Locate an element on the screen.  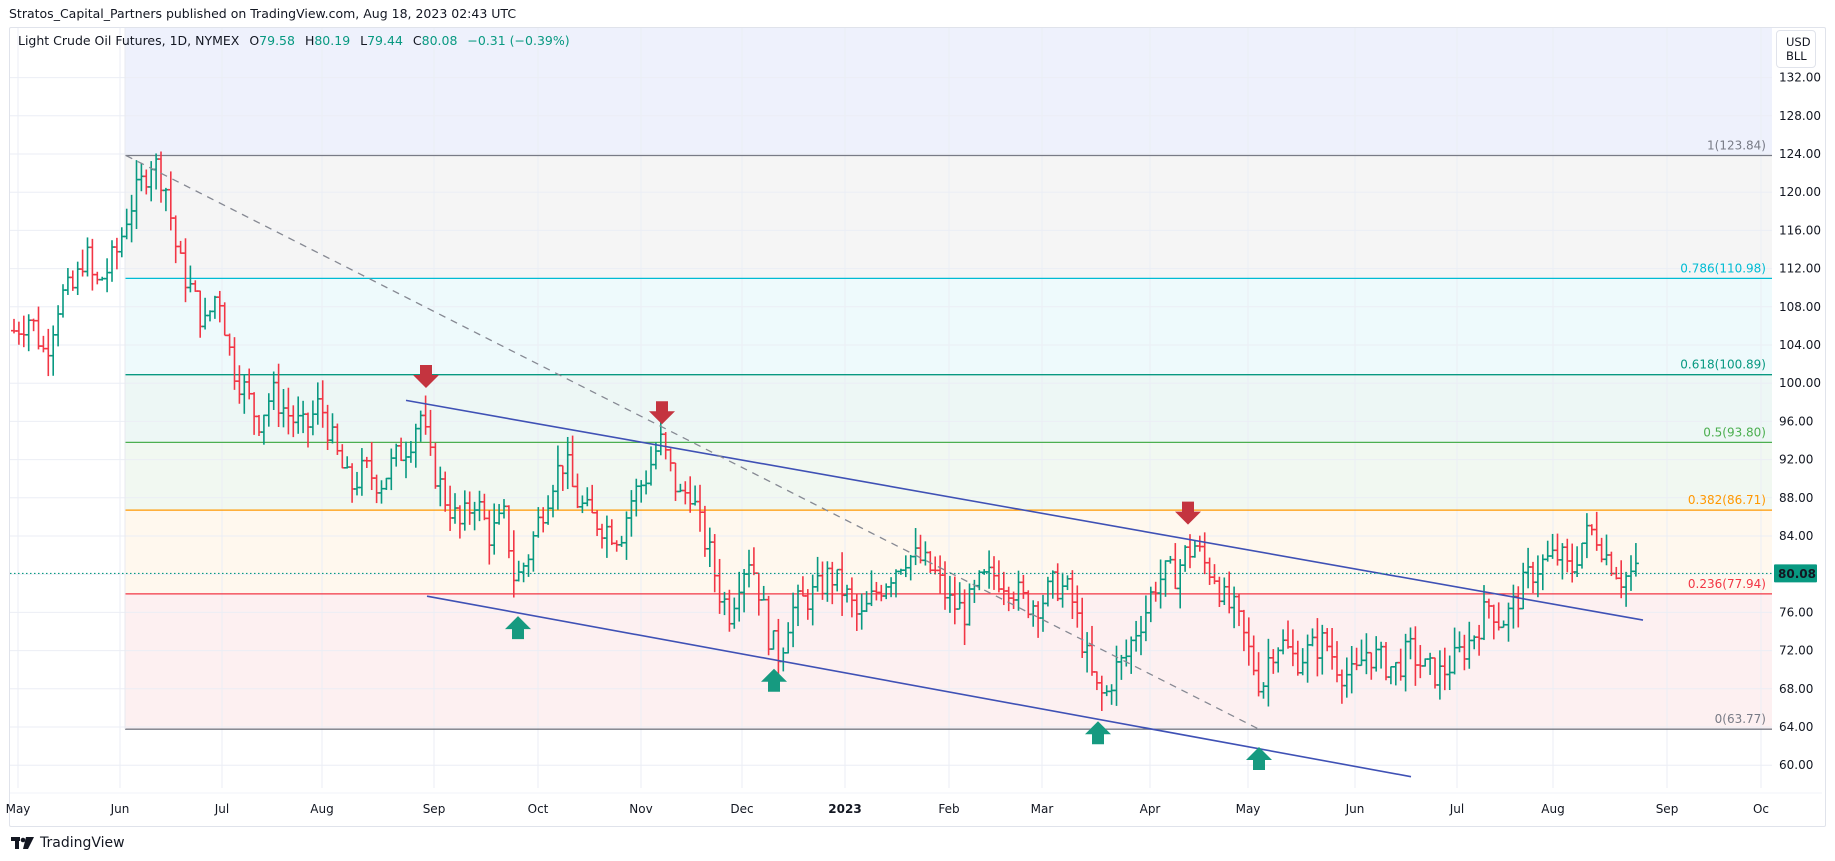
time-tick-label: Feb is located at coordinates (948, 809).